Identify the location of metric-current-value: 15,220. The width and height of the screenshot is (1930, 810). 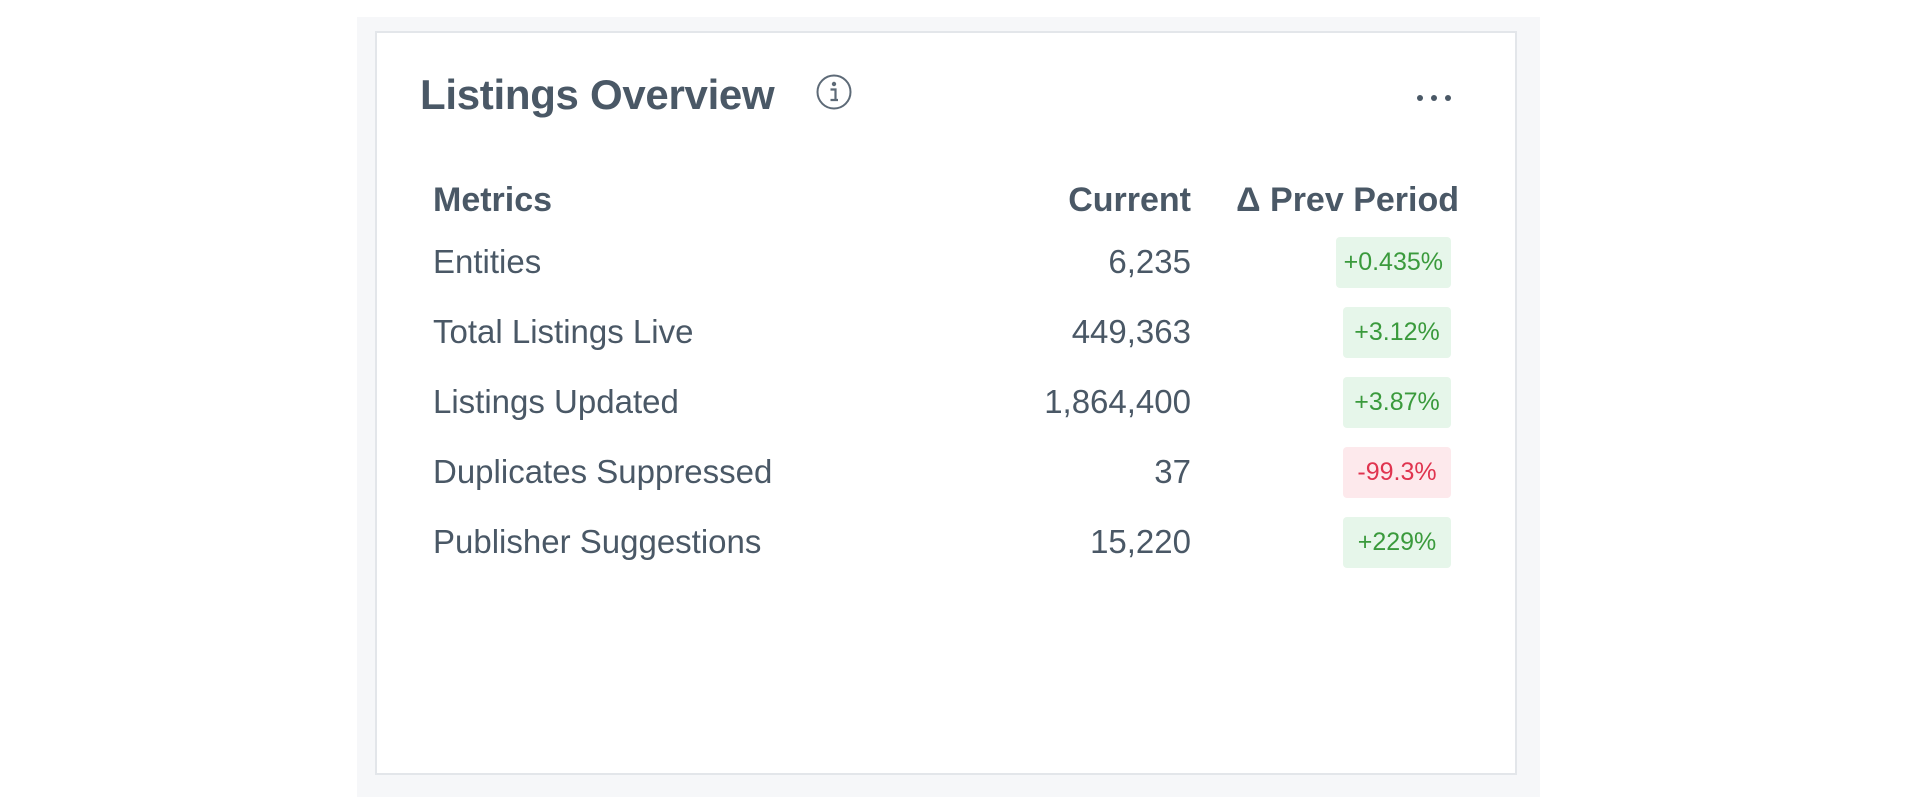
(1140, 541).